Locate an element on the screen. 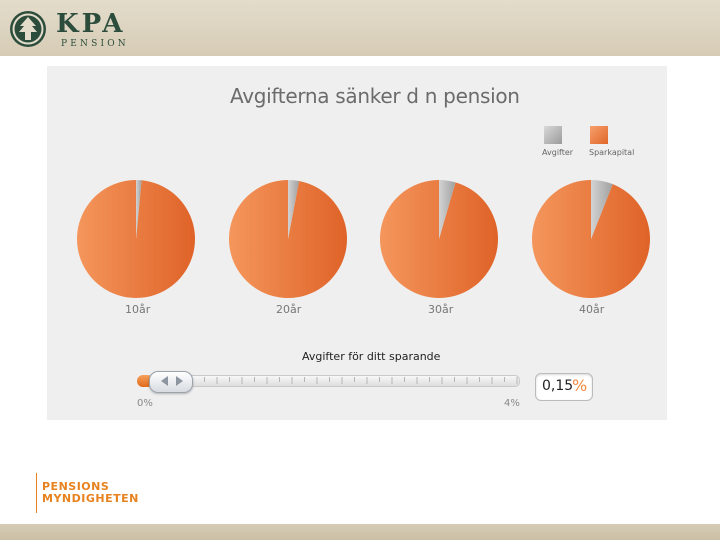  pie-label-40: 40år is located at coordinates (592, 309).